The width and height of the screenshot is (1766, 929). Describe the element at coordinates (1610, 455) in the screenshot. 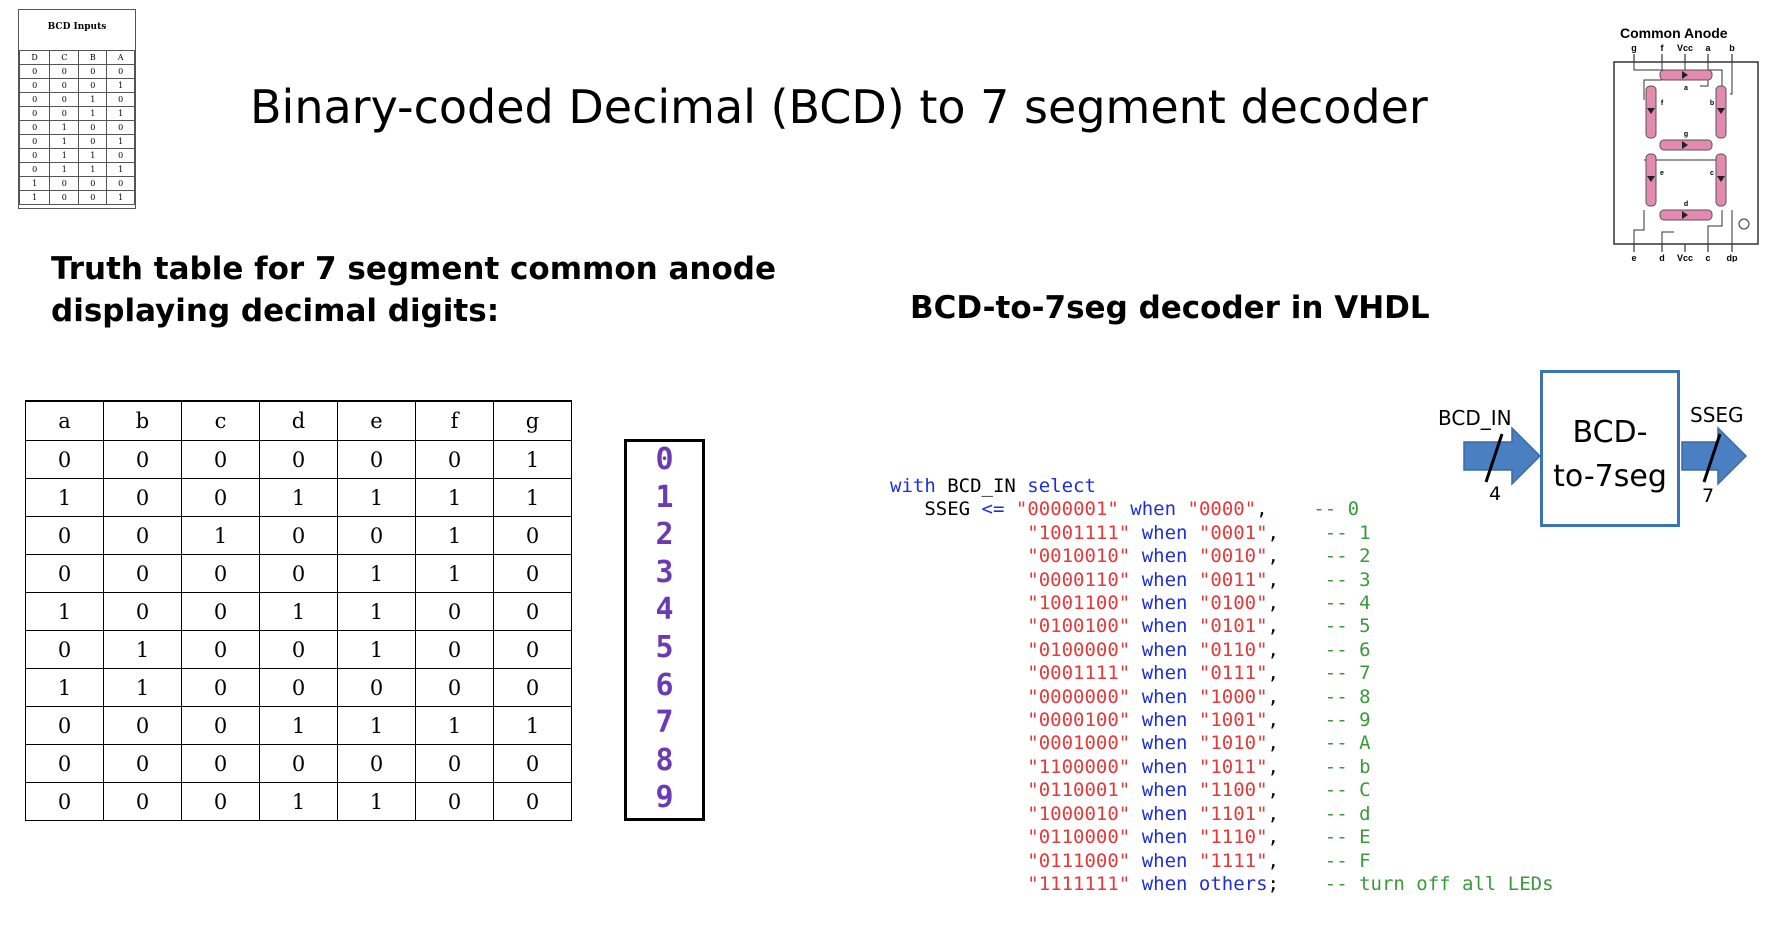

I see `decoder-block-label: BCD- to-7seg` at that location.